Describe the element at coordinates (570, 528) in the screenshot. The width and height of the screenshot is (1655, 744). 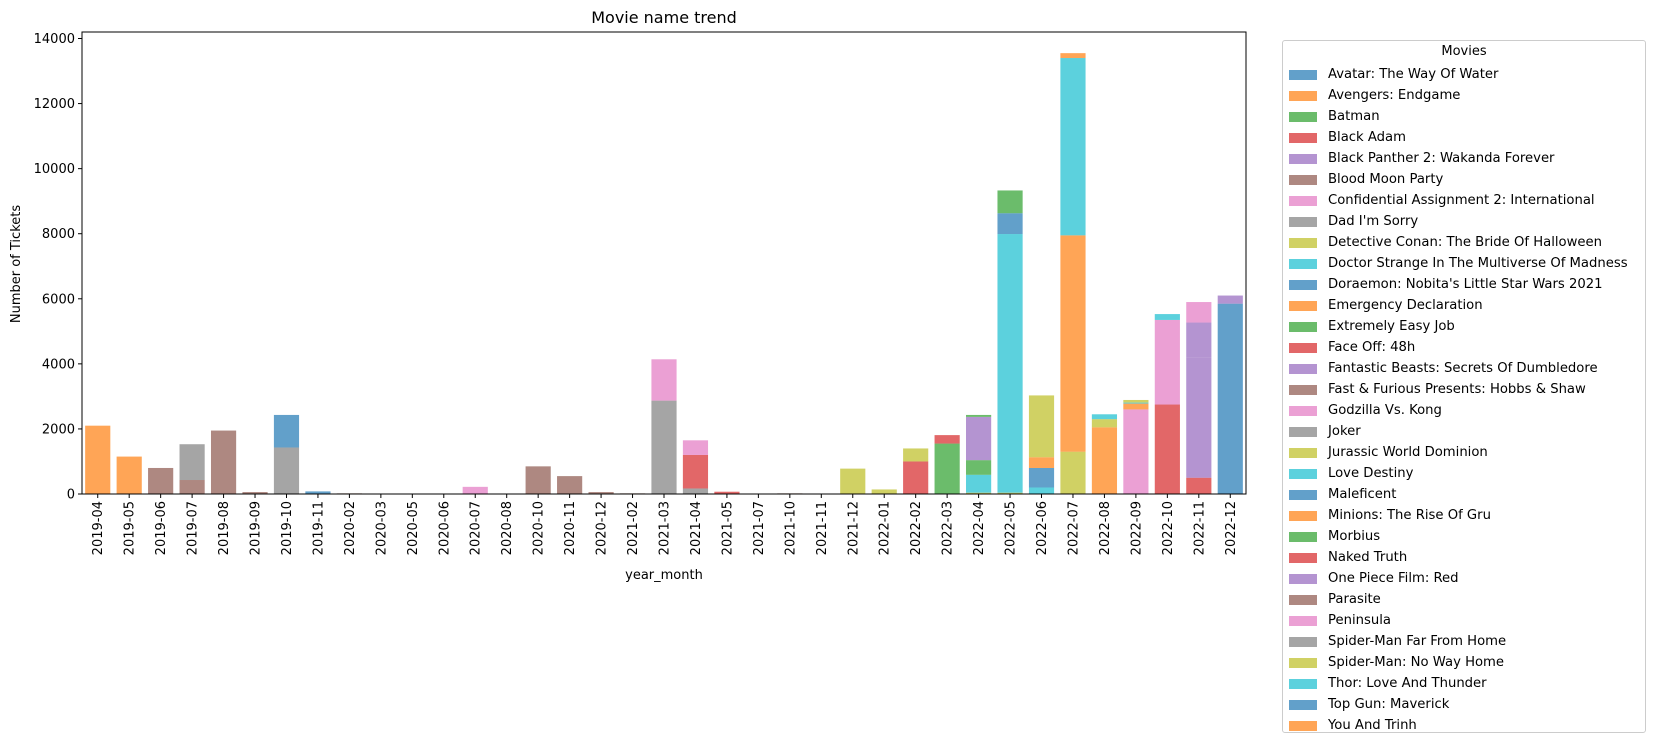
I see `x-tick-label: 2020-11` at that location.